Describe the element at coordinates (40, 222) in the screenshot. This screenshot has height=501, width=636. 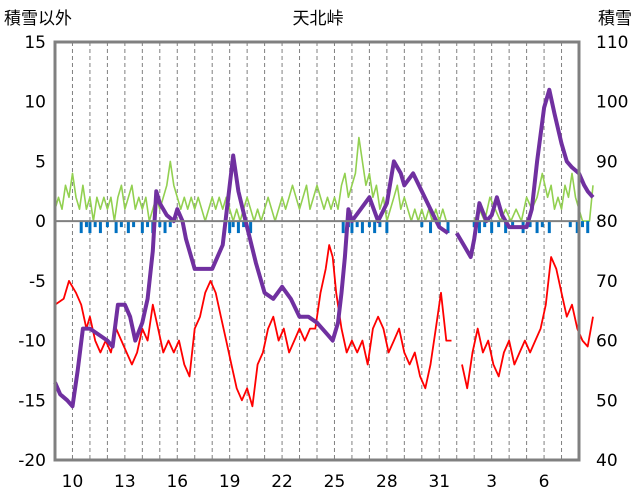
I see `left-y-tick-label: 0` at that location.